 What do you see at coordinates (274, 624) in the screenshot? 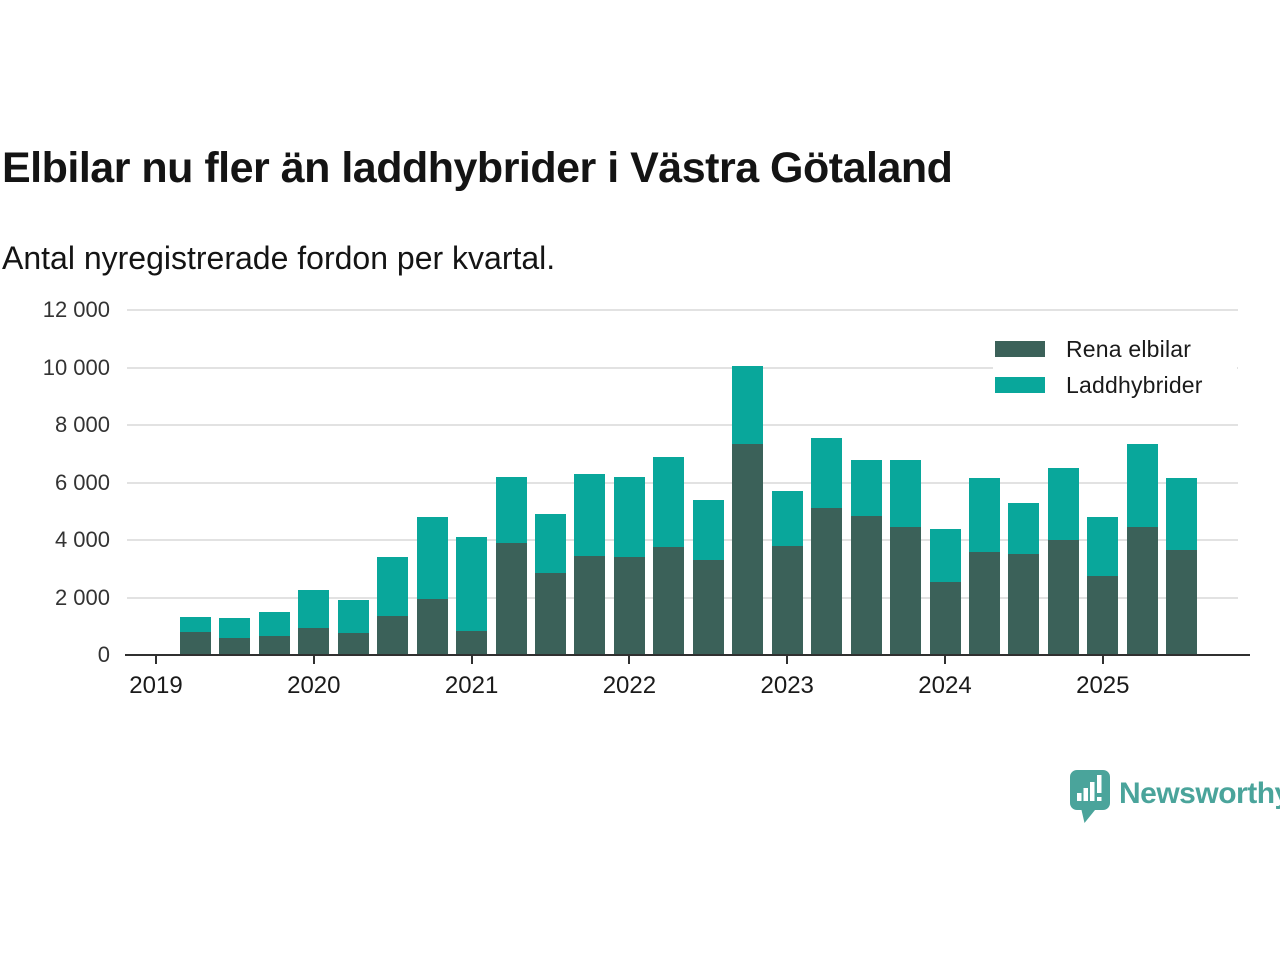
I see `bar-2019-q3-laddhybrider` at bounding box center [274, 624].